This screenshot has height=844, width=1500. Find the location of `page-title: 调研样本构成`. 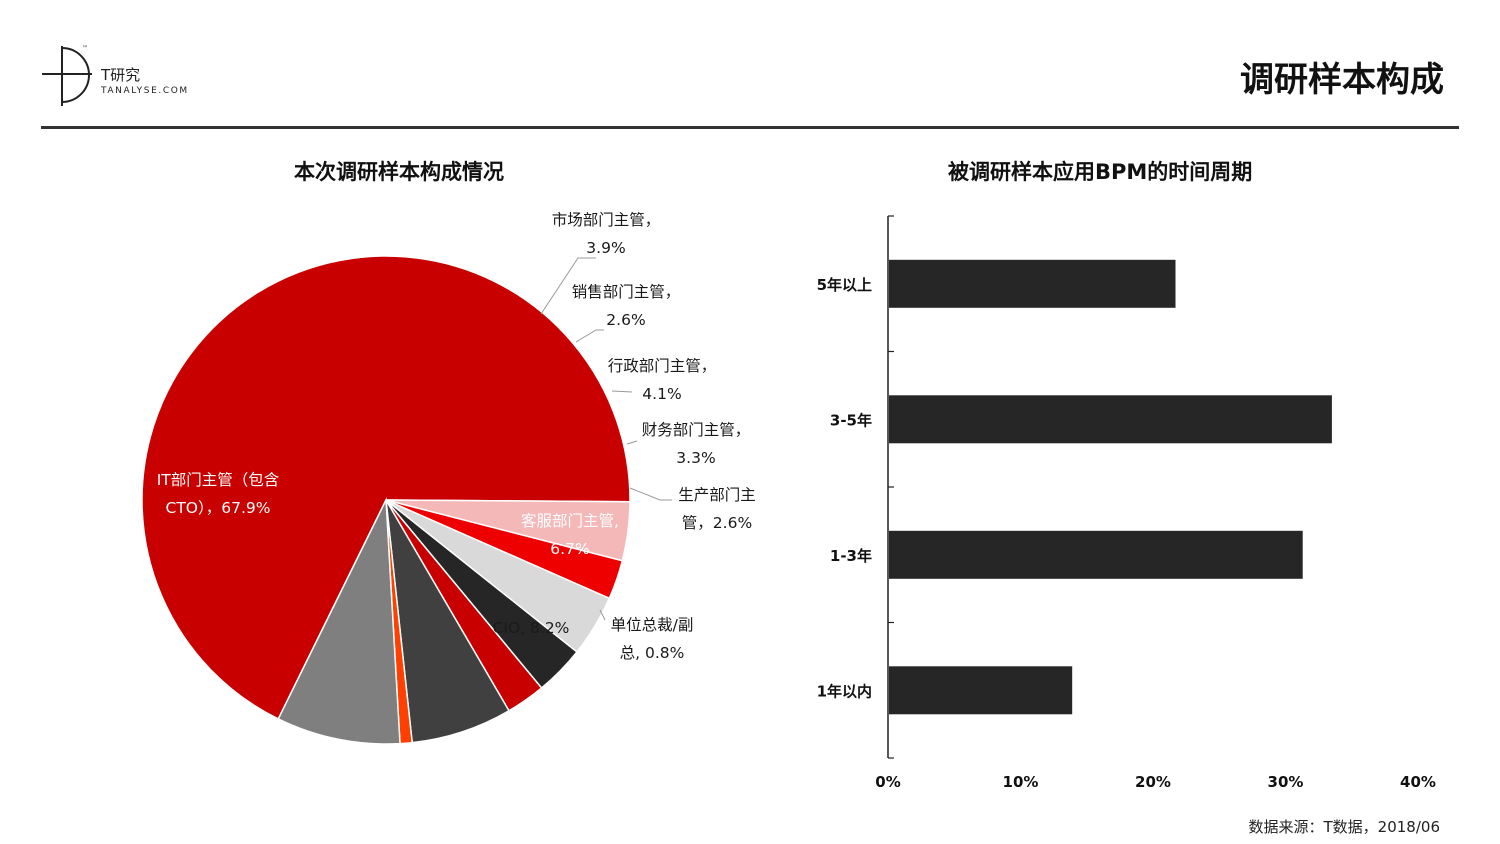

page-title: 调研样本构成 is located at coordinates (1342, 80).